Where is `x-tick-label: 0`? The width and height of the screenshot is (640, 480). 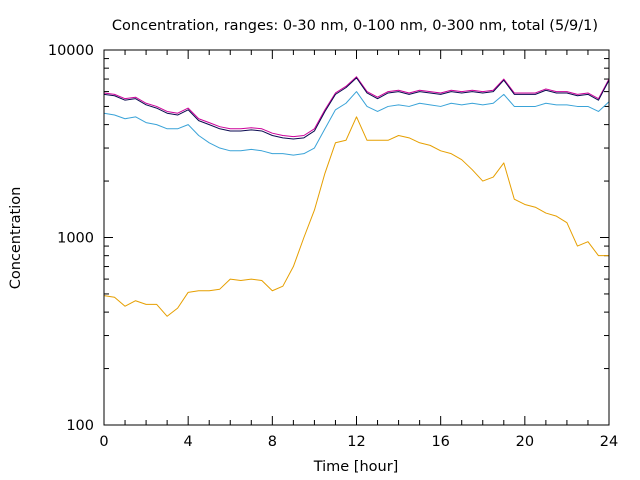
x-tick-label: 0 is located at coordinates (103, 442).